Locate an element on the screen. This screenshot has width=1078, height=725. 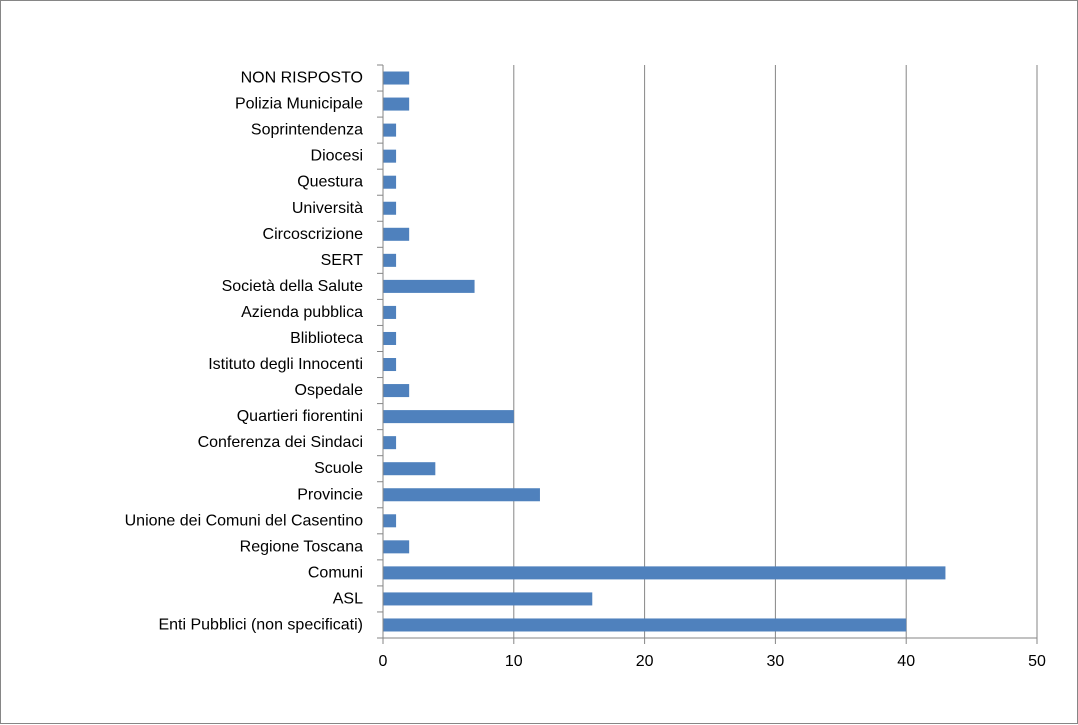
category-label: Azienda pubblica is located at coordinates (302, 312).